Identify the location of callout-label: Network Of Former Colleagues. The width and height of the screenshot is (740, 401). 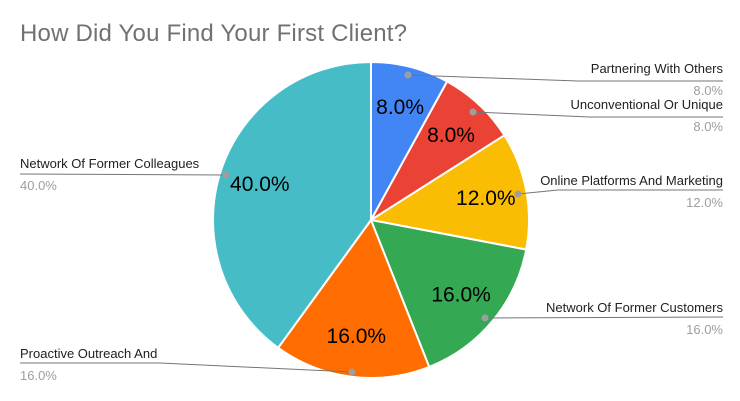
(110, 163).